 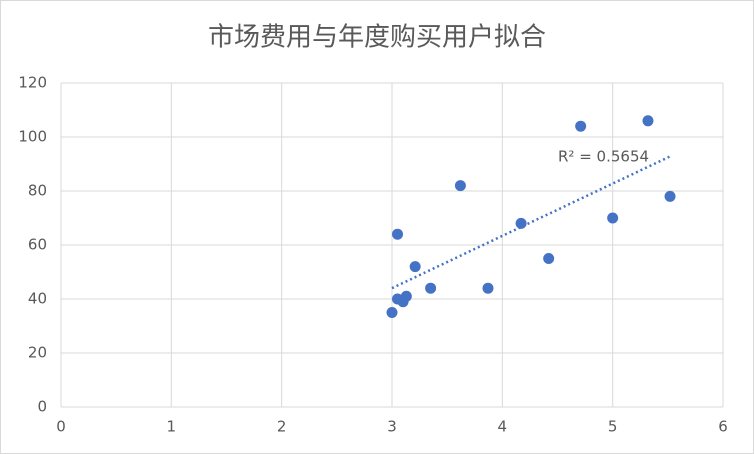 What do you see at coordinates (392, 427) in the screenshot?
I see `x-tick-label: 3` at bounding box center [392, 427].